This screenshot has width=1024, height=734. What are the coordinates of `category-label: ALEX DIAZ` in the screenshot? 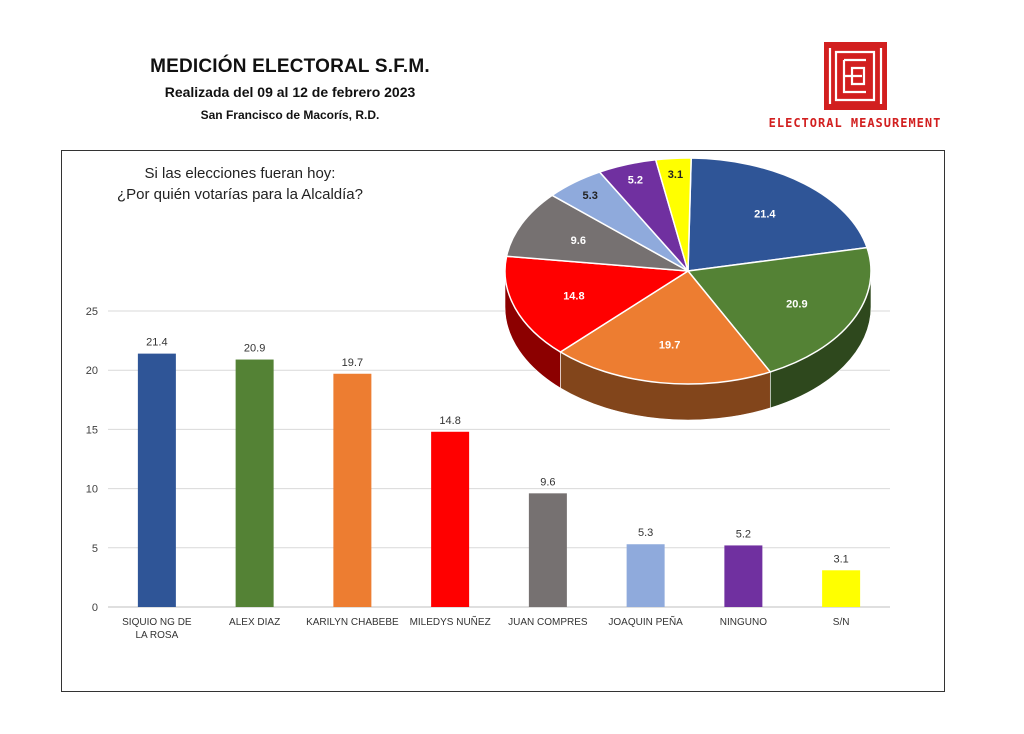 It's located at (254, 622).